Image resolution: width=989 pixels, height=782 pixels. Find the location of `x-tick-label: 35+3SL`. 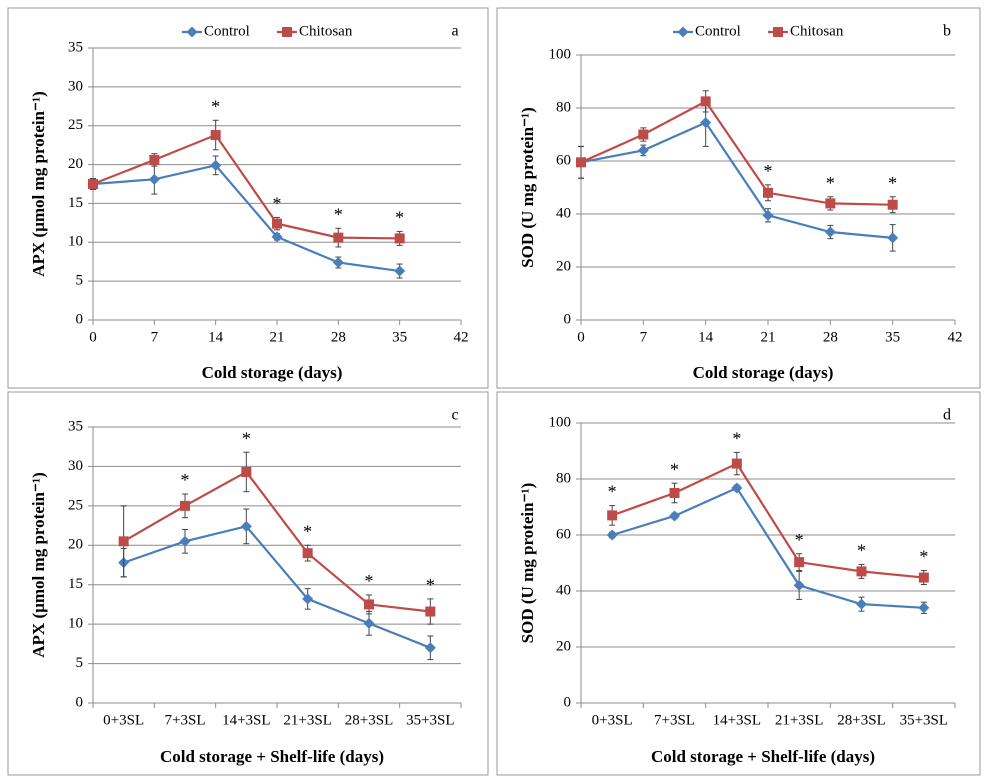

x-tick-label: 35+3SL is located at coordinates (924, 720).